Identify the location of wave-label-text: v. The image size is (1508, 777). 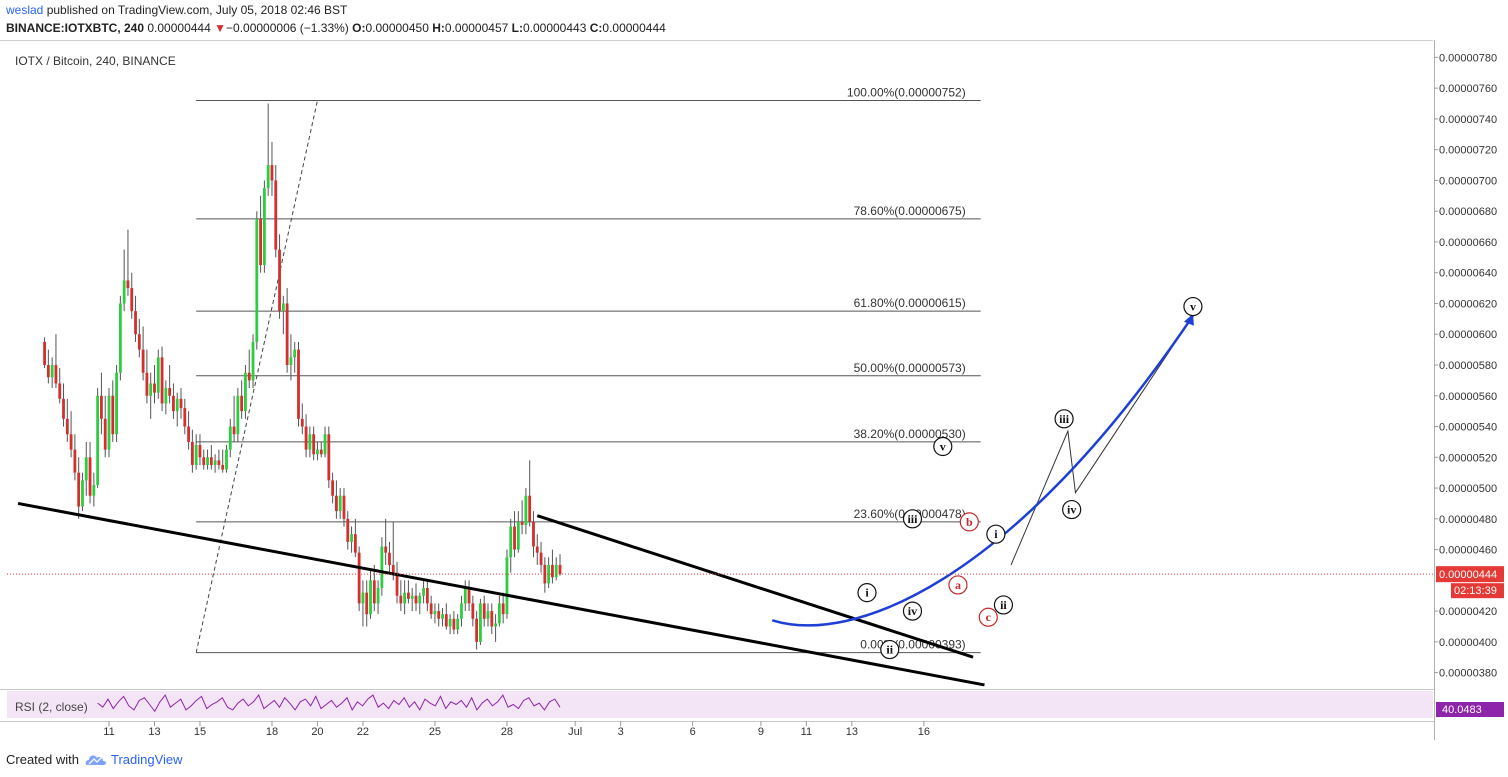
(943, 447).